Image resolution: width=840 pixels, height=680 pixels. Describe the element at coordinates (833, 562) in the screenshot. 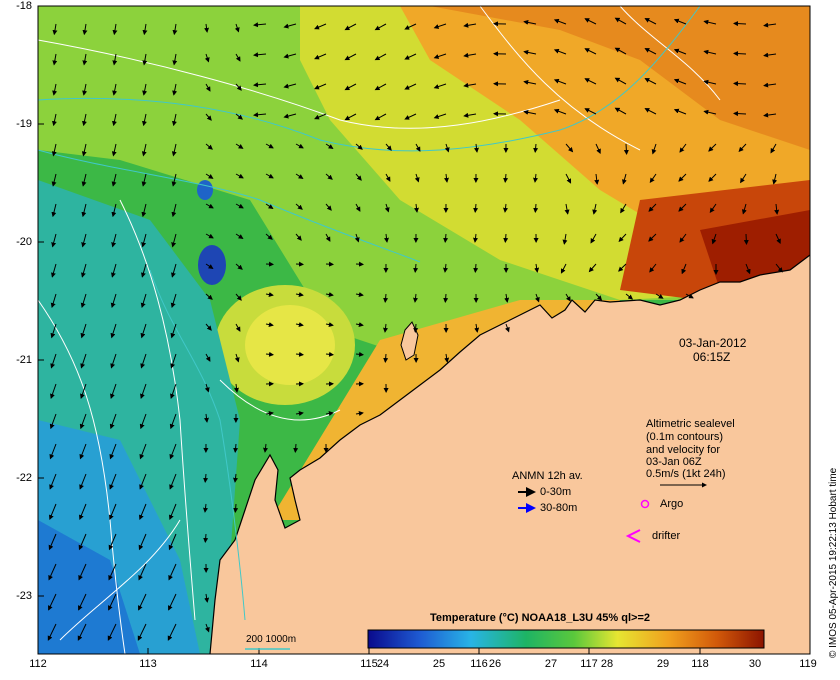

I see `credit-text: © IMOS 05-Apr-2015 19:22:13 Hobart time` at that location.